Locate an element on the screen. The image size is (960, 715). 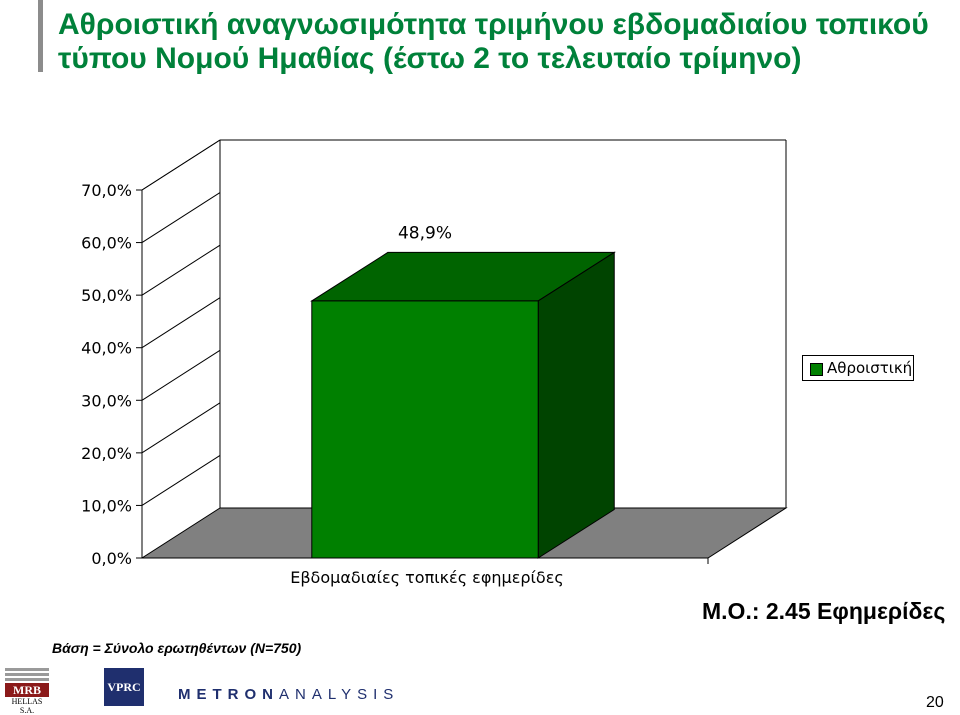
y-axis-ticks: 0,0% 10,0% 20,0% 30,0% 40,0% 50,0% 60,0% 70,0% is located at coordinates (151, 353).